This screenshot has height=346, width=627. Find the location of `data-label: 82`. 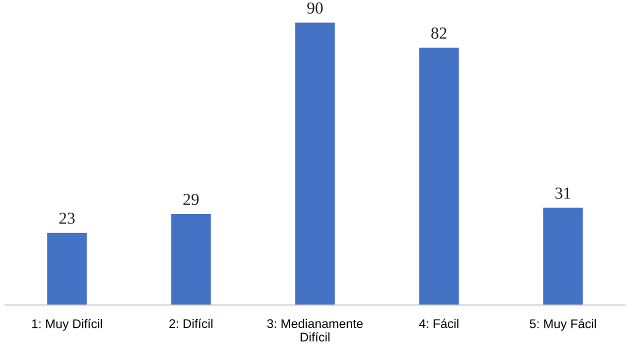

data-label: 82 is located at coordinates (438, 33).